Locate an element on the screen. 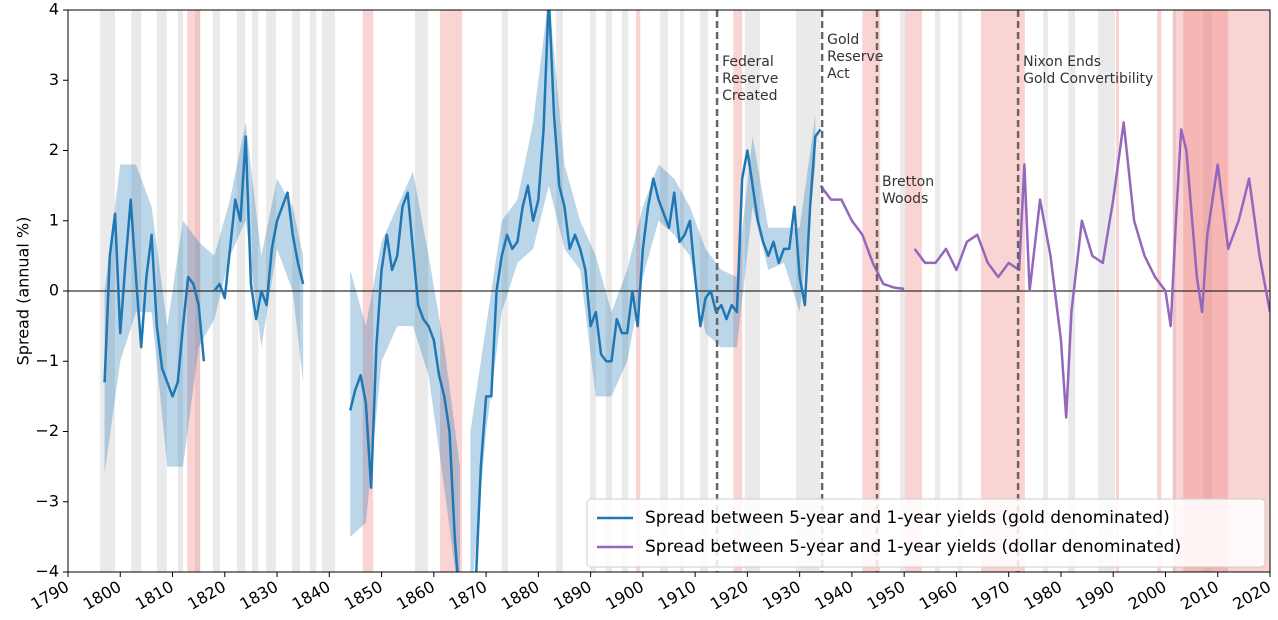  x-tick-label: 1970 is located at coordinates (990, 595).